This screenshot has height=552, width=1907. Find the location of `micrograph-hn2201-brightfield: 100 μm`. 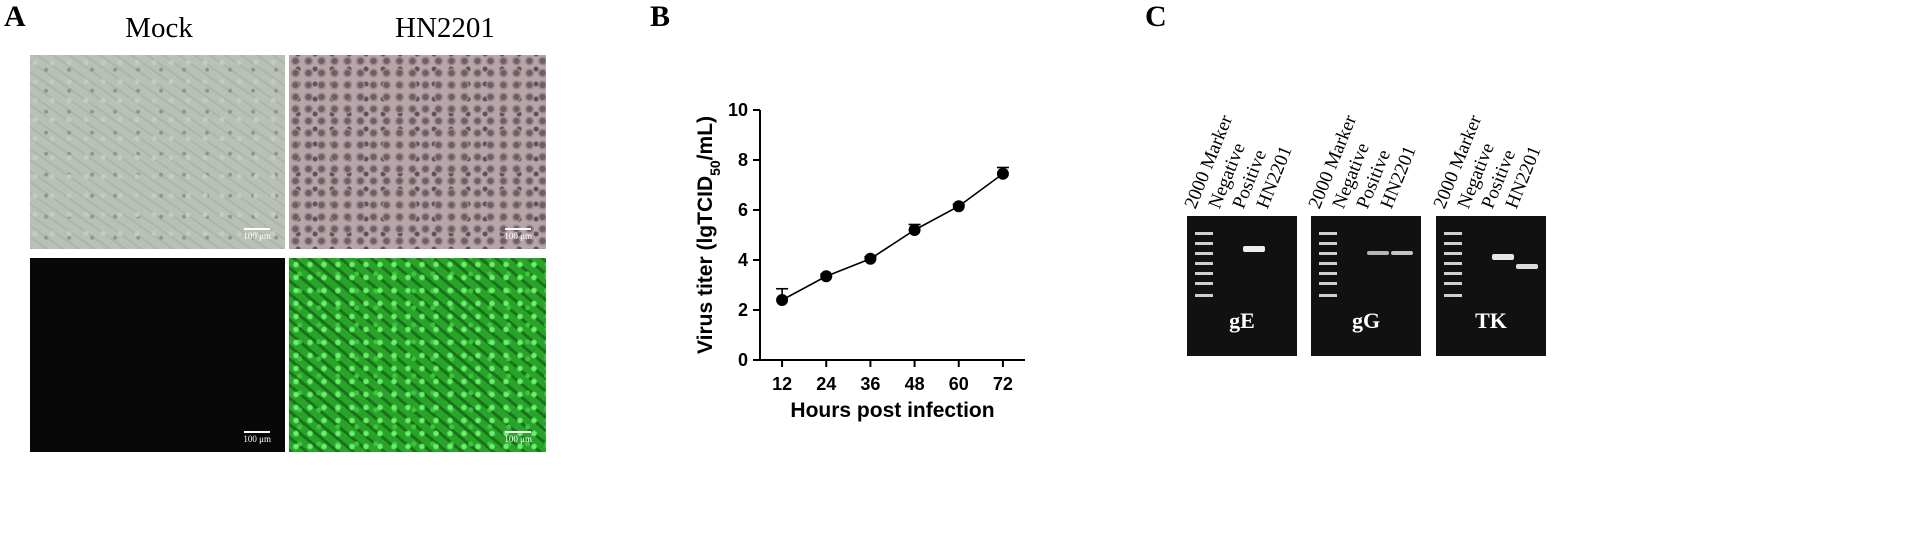

micrograph-hn2201-brightfield: 100 μm is located at coordinates (417, 152).